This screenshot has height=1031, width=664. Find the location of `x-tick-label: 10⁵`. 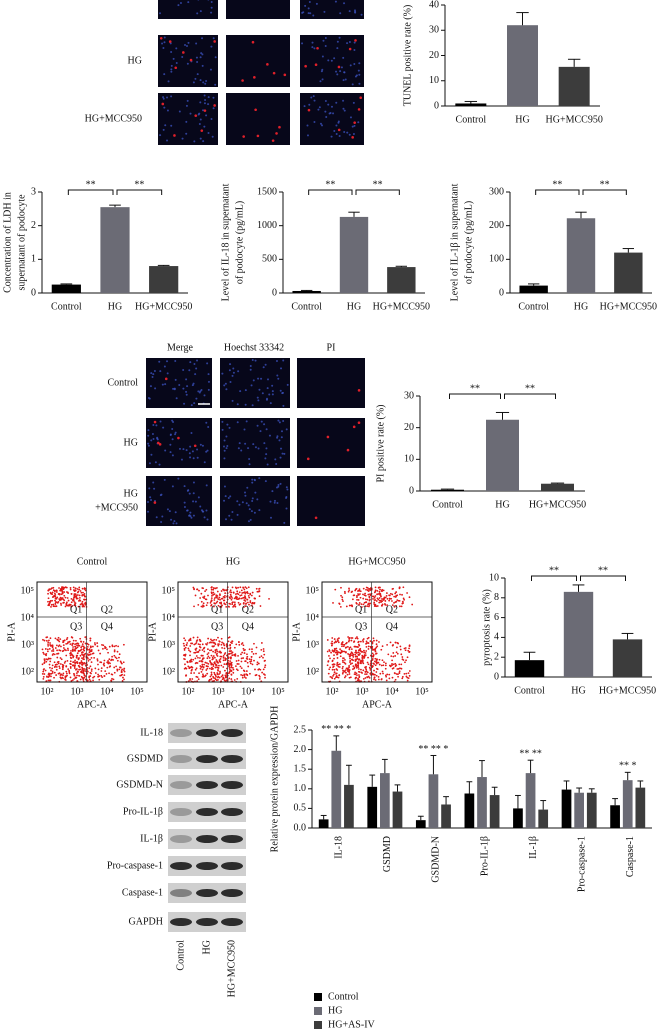

x-tick-label: 10⁵ is located at coordinates (137, 691).